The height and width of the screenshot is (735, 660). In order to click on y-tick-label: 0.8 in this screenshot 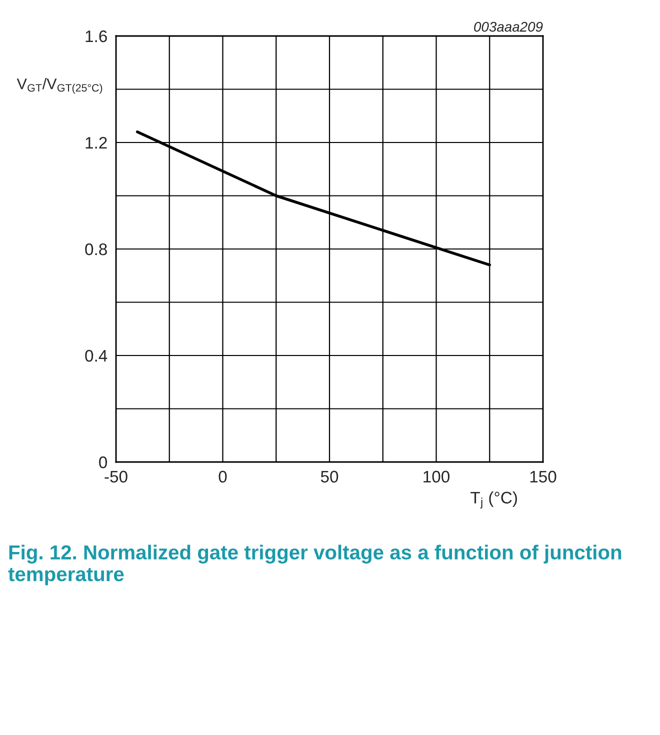, I will do `click(96, 249)`.